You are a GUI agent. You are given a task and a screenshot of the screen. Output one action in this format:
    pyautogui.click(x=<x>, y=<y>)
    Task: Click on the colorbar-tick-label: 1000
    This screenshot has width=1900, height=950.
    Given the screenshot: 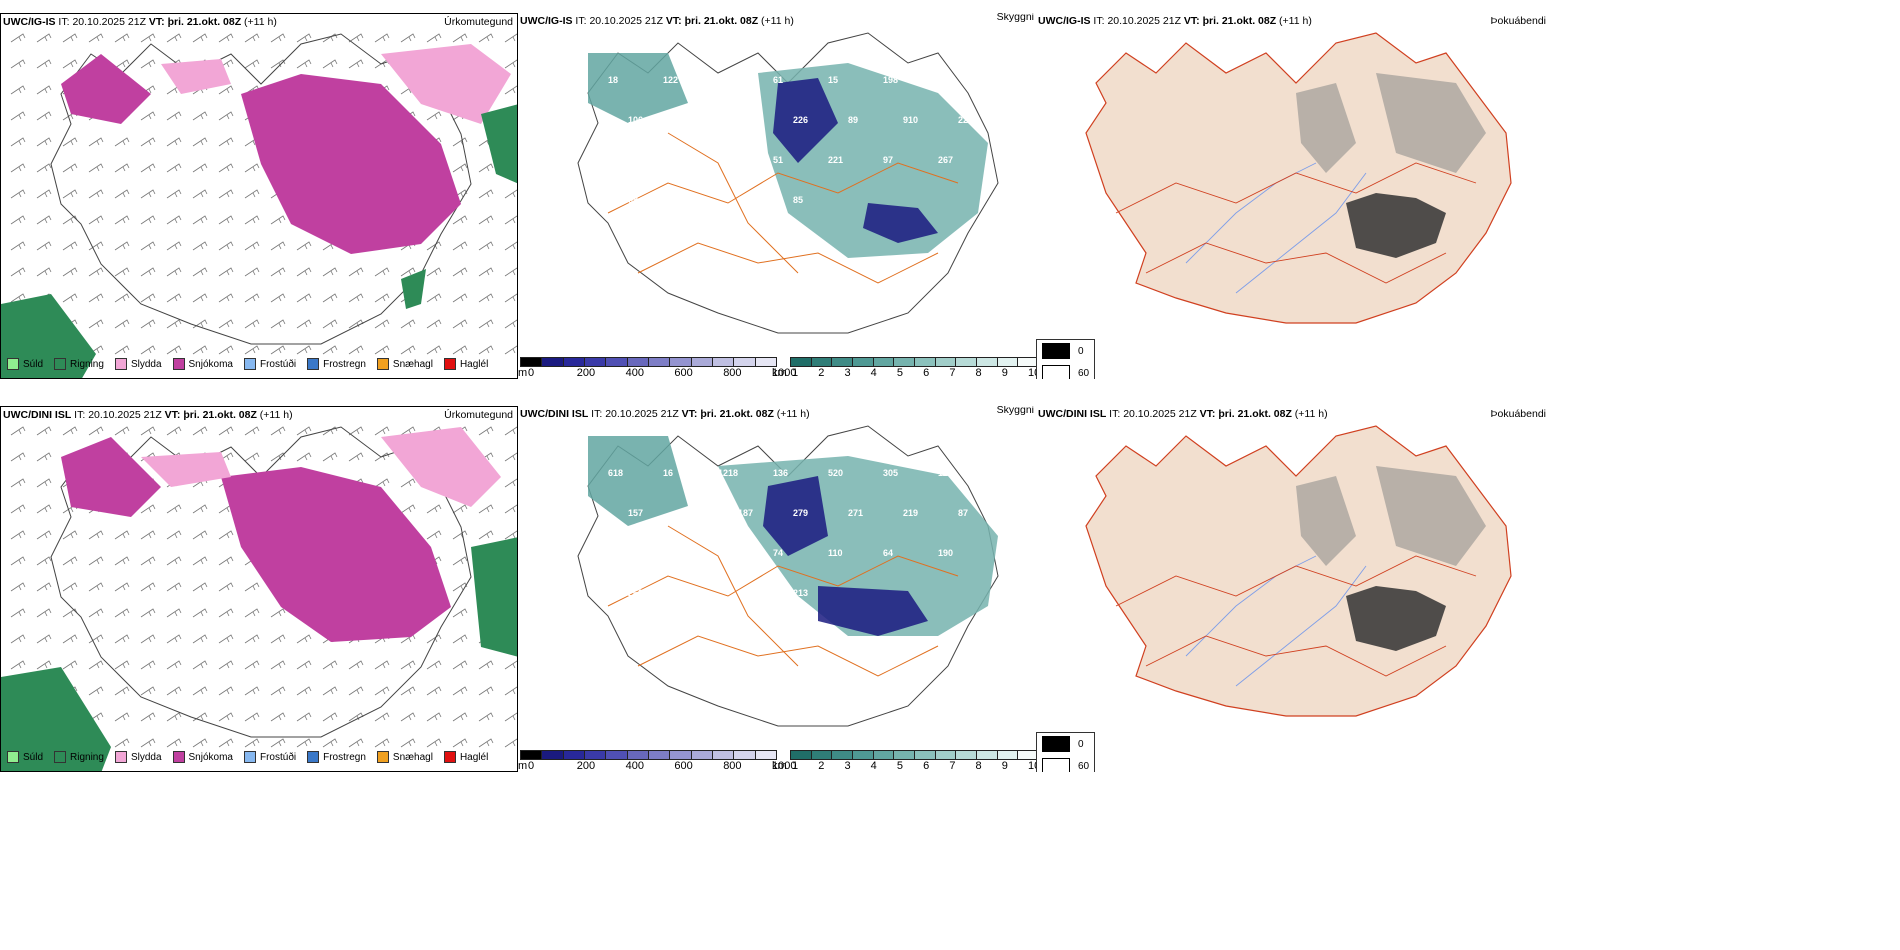 What is the action you would take?
    pyautogui.click(x=784, y=766)
    